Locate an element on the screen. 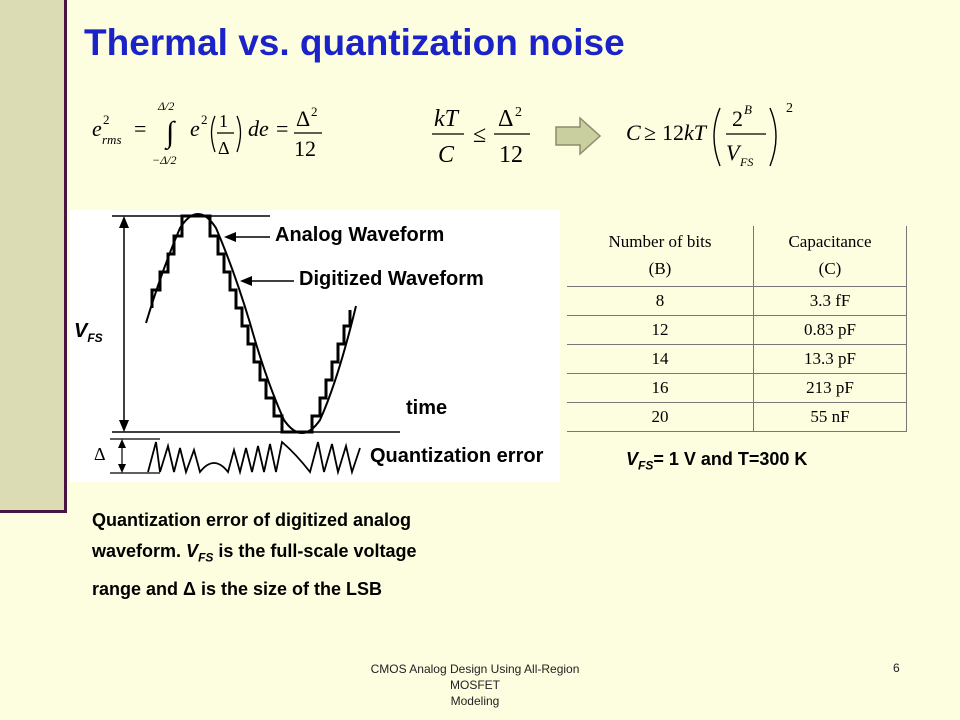 This screenshot has width=960, height=720. sidebar-divider-horizontal is located at coordinates (33, 511).